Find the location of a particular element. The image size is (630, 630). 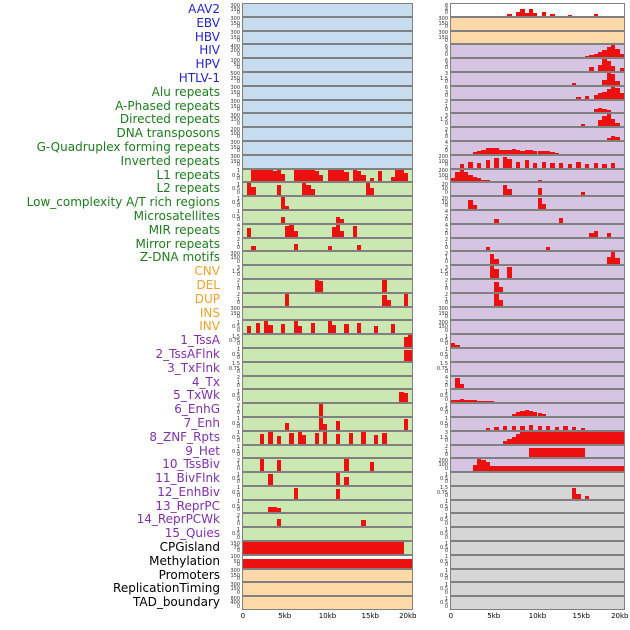

y-tick-label: 150 is located at coordinates (235, 37).